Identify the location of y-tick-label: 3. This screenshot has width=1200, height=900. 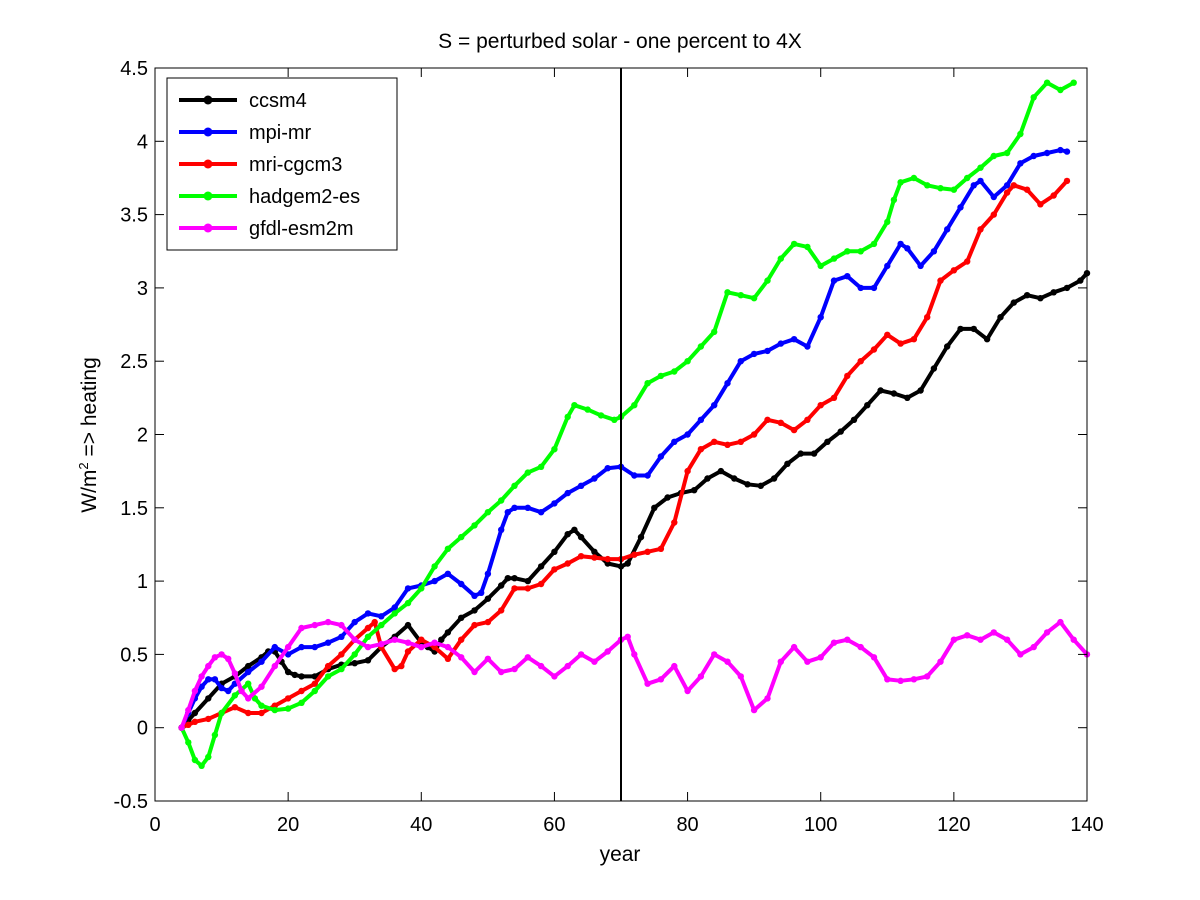
(142, 289).